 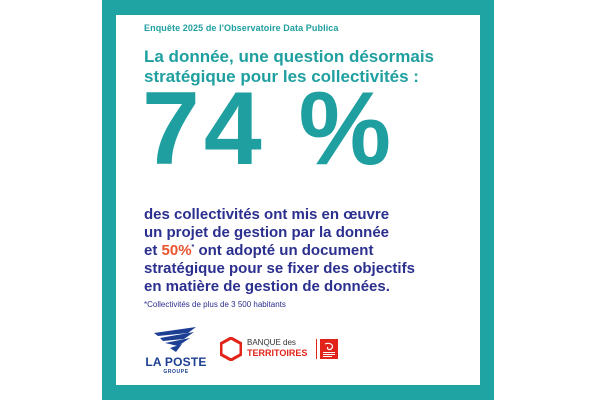 I want to click on caisse-des-depots-icon, so click(x=329, y=349).